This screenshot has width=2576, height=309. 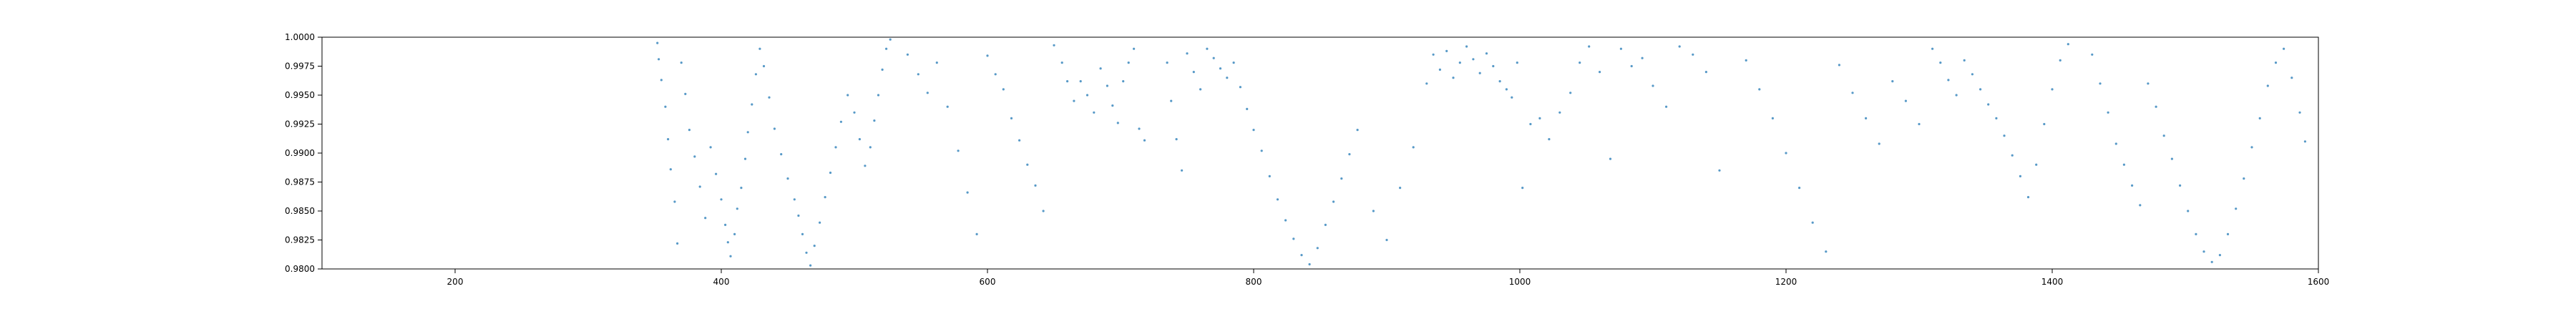 I want to click on y-tick-label: 0.9900, so click(x=300, y=153).